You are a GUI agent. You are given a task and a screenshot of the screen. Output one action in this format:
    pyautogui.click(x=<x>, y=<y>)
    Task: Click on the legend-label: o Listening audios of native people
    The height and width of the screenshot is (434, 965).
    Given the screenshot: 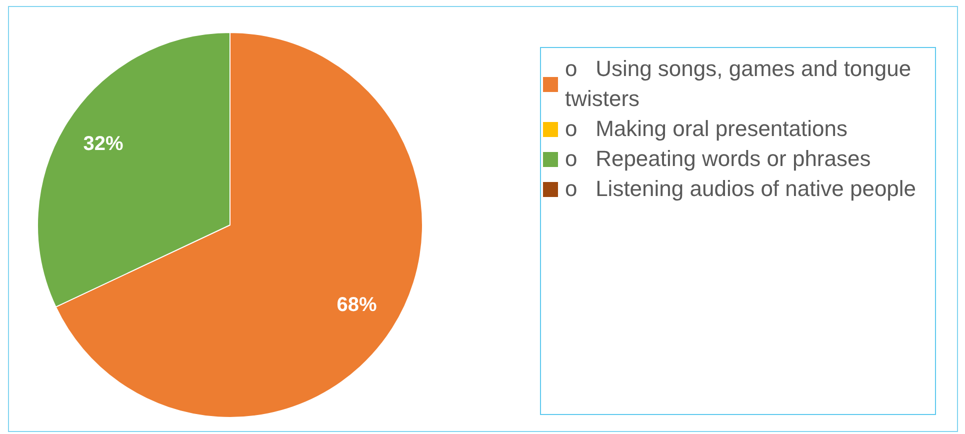 What is the action you would take?
    pyautogui.click(x=740, y=188)
    